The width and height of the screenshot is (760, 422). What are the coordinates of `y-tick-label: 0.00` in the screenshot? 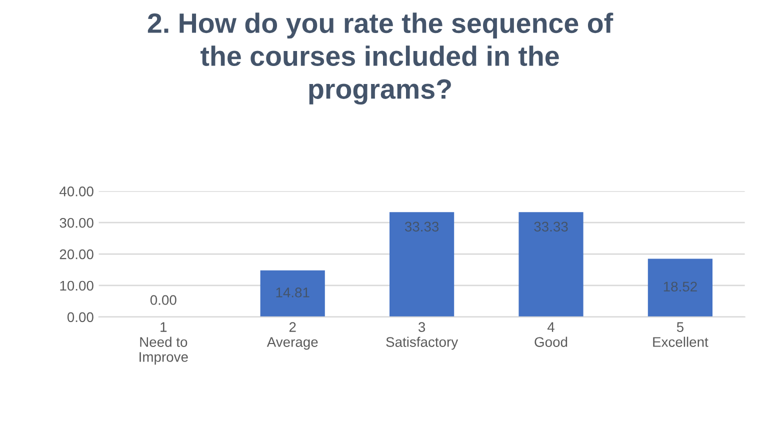 It's located at (80, 317).